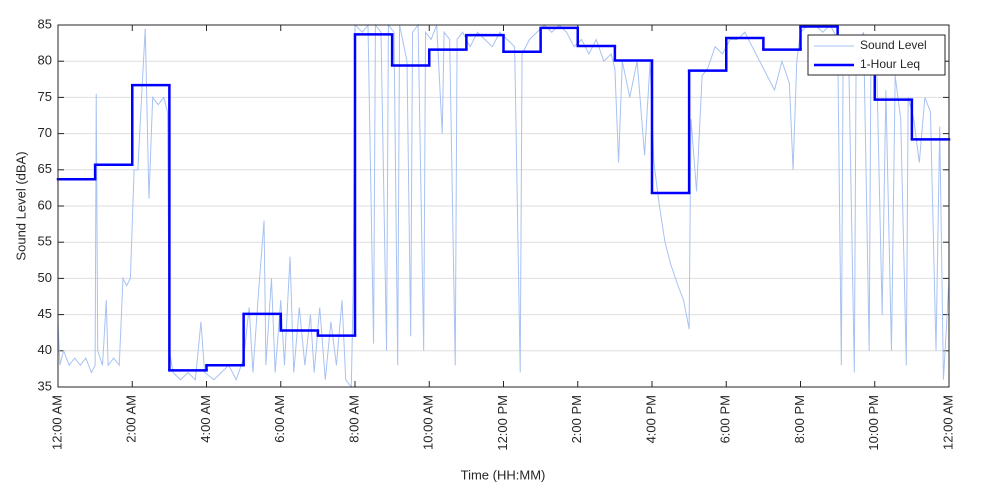 The height and width of the screenshot is (500, 1000). I want to click on x-tick-label: 4:00 AM, so click(205, 419).